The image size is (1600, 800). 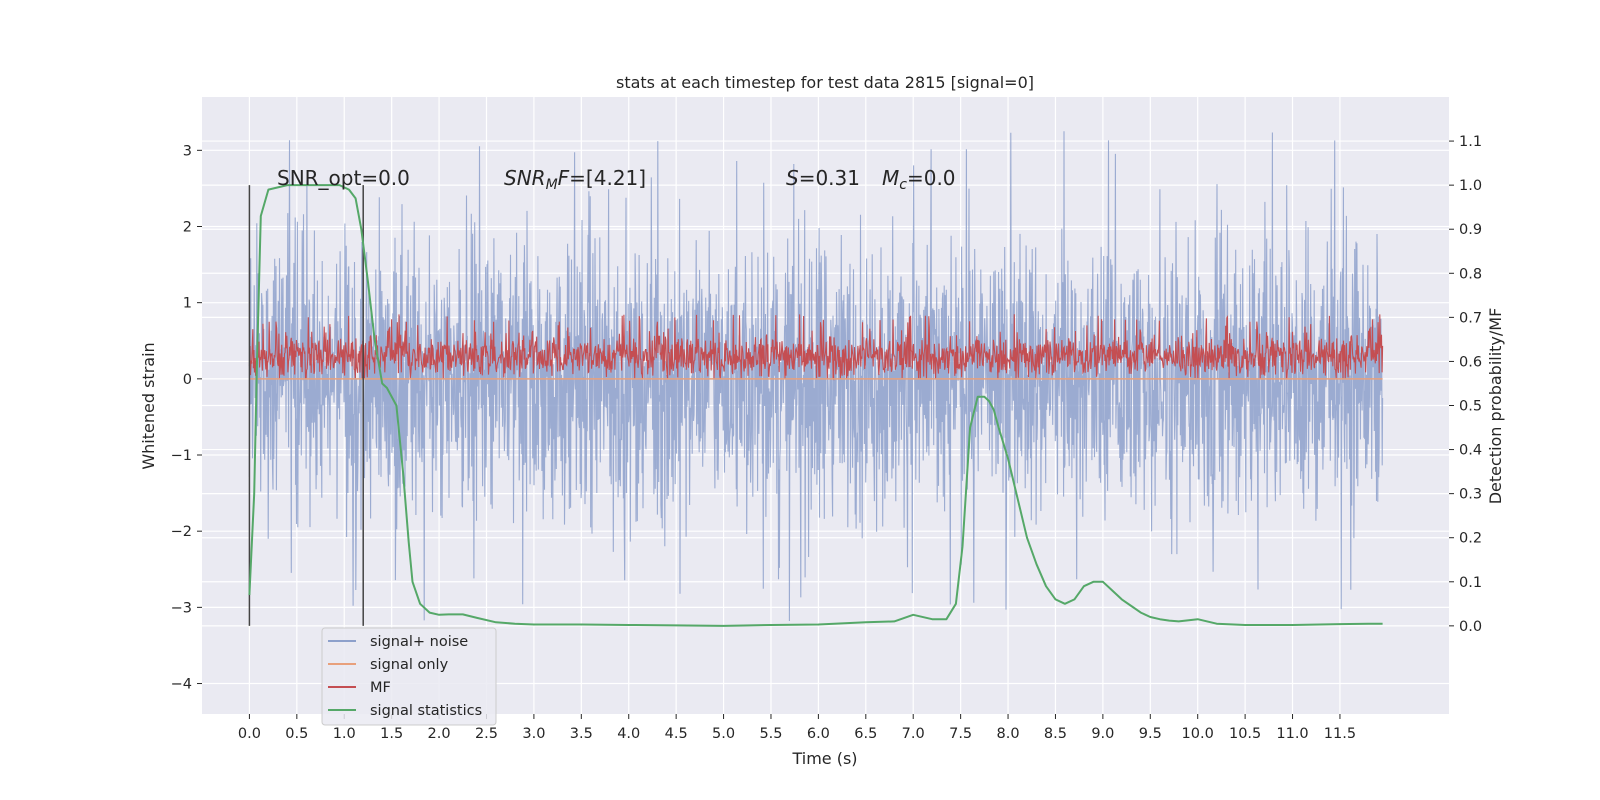 What do you see at coordinates (187, 304) in the screenshot?
I see `y-tick-label: 1` at bounding box center [187, 304].